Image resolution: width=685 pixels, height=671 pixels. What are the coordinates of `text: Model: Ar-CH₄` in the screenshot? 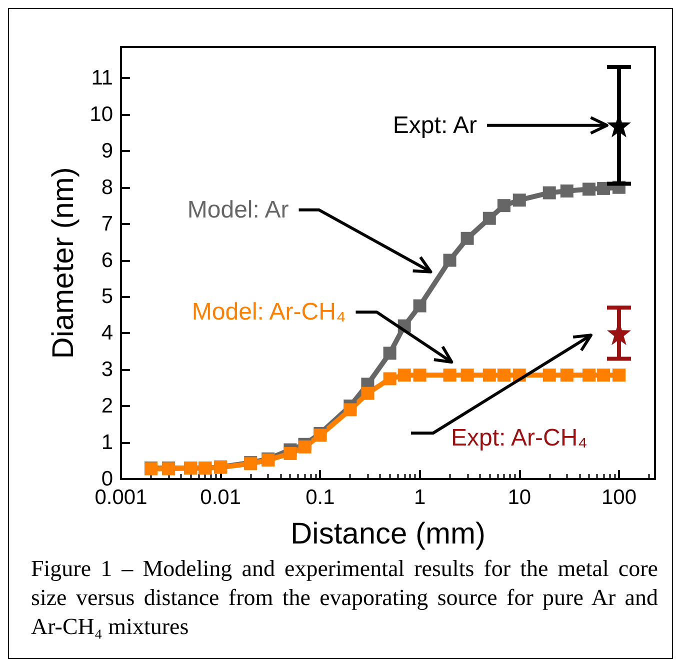 It's located at (269, 312).